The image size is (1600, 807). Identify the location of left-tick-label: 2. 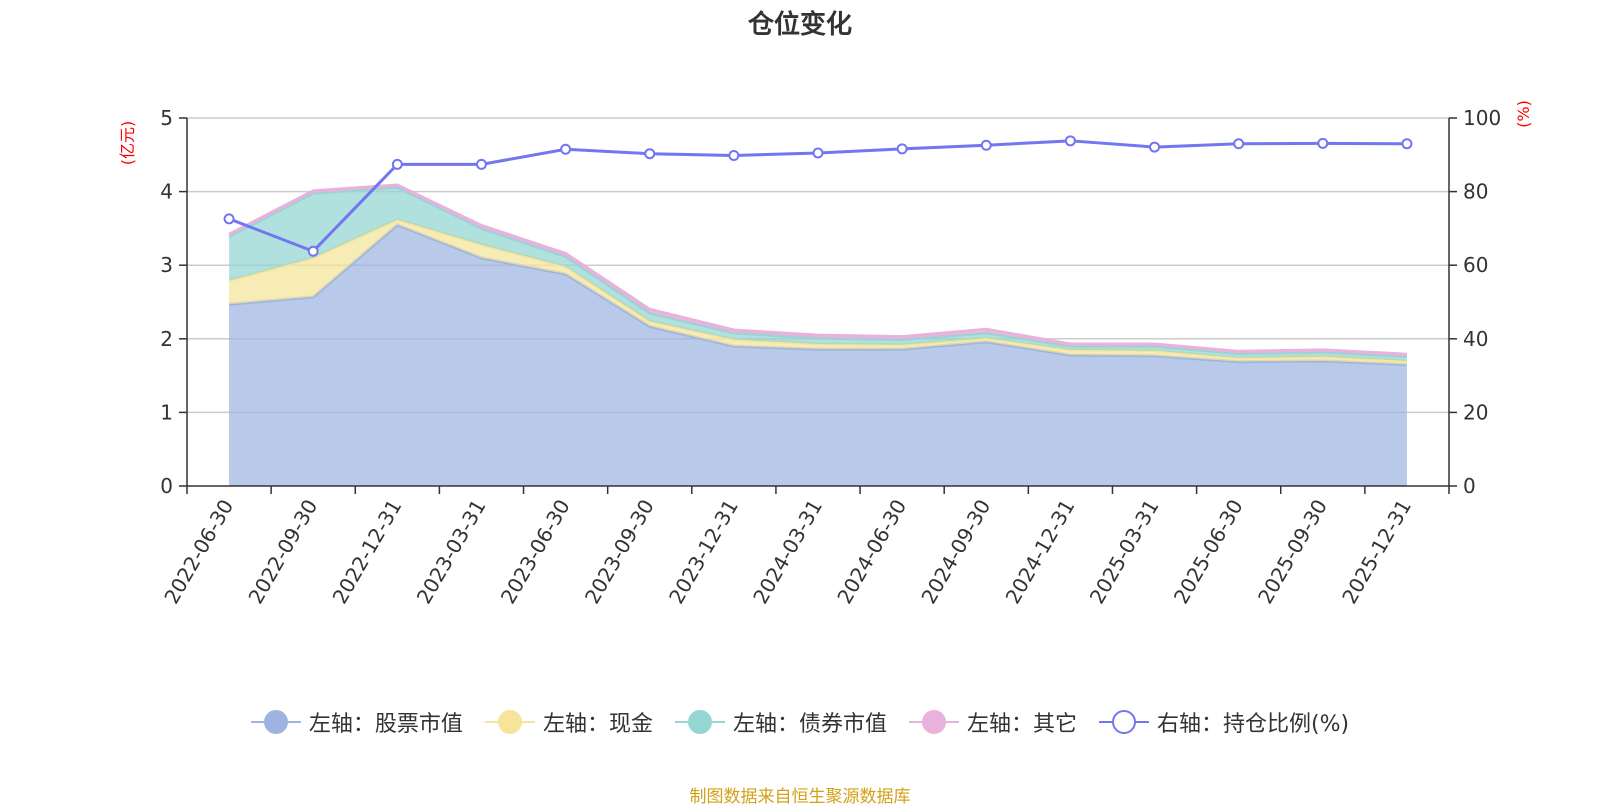
(166, 339).